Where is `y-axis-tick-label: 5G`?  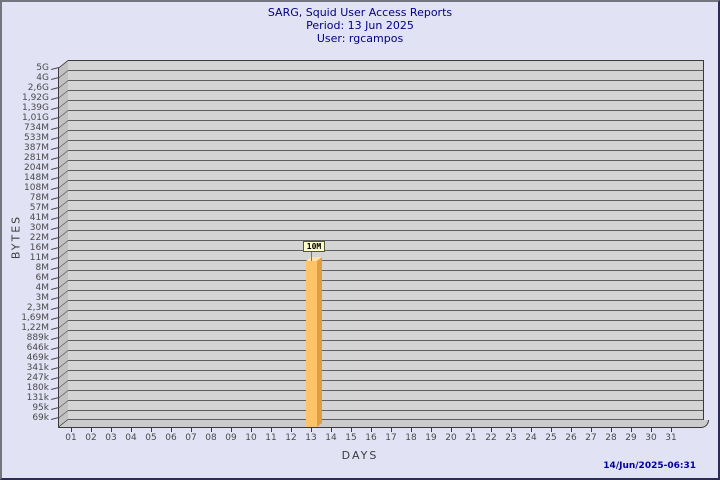
y-axis-tick-label: 5G is located at coordinates (42, 68).